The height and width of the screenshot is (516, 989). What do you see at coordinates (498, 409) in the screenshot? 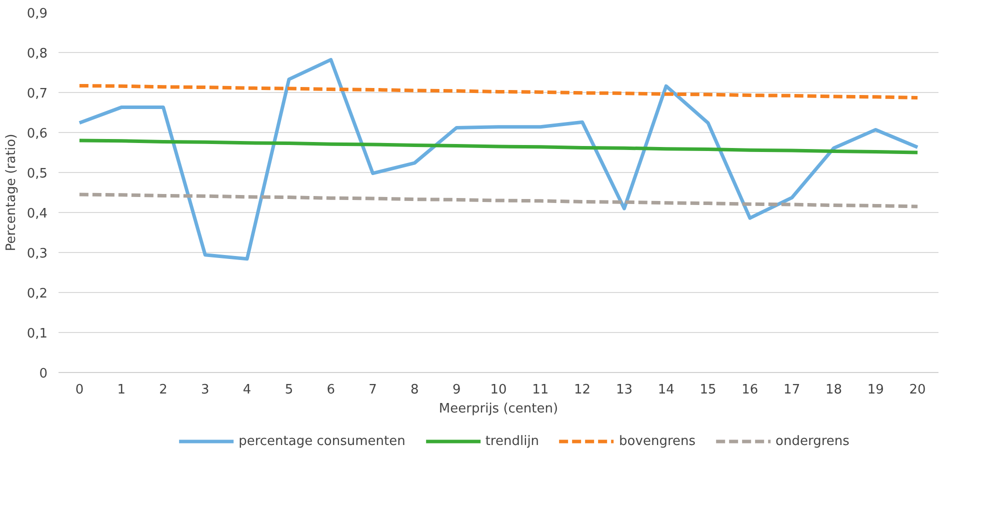
I see `x-axis-title: Meerprijs (centen)` at bounding box center [498, 409].